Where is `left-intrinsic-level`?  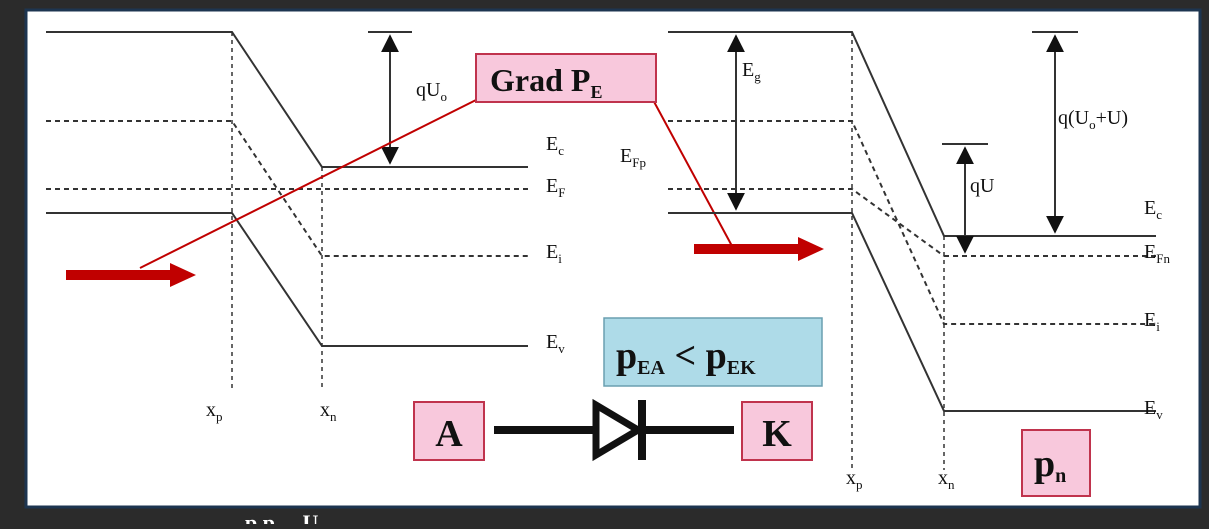 left-intrinsic-level is located at coordinates (287, 188).